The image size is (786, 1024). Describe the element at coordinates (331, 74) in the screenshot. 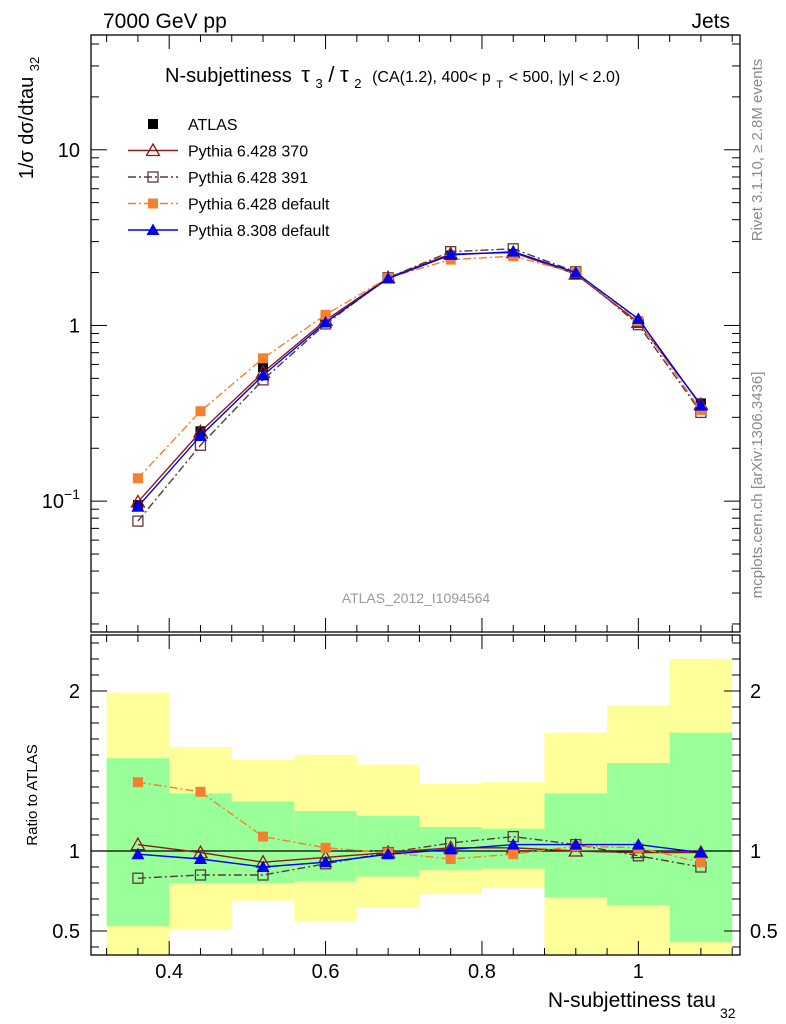

I see `title-slash: /` at that location.